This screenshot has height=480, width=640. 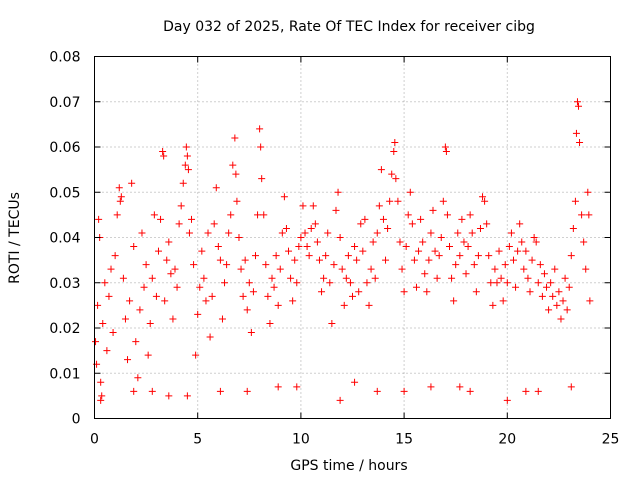 I want to click on x-tick-label: 10, so click(x=301, y=440).